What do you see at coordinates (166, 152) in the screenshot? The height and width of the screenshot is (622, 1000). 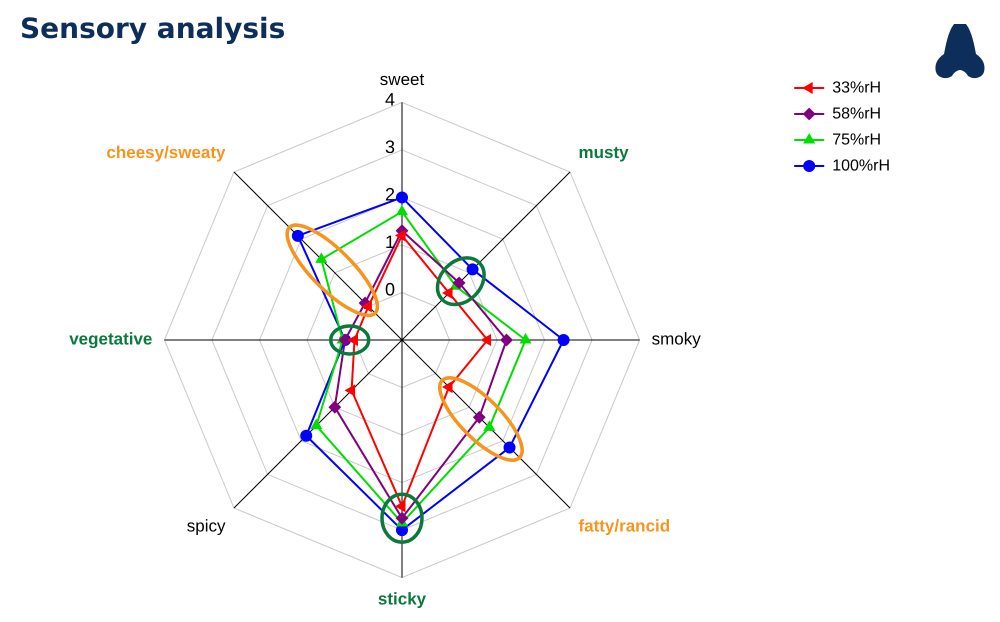 I see `spoke-label: cheesy/sweaty` at bounding box center [166, 152].